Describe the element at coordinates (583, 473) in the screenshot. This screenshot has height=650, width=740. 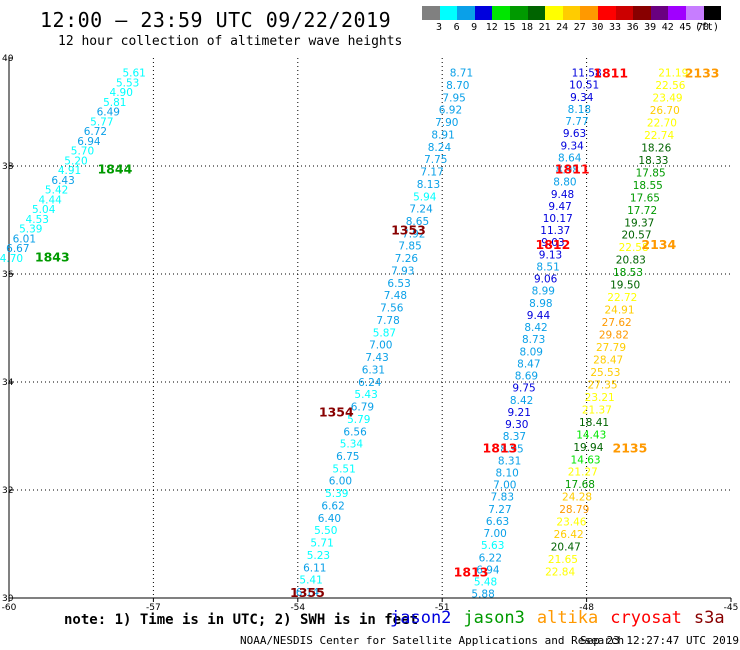
I see `wave-height-value: 21.27` at that location.